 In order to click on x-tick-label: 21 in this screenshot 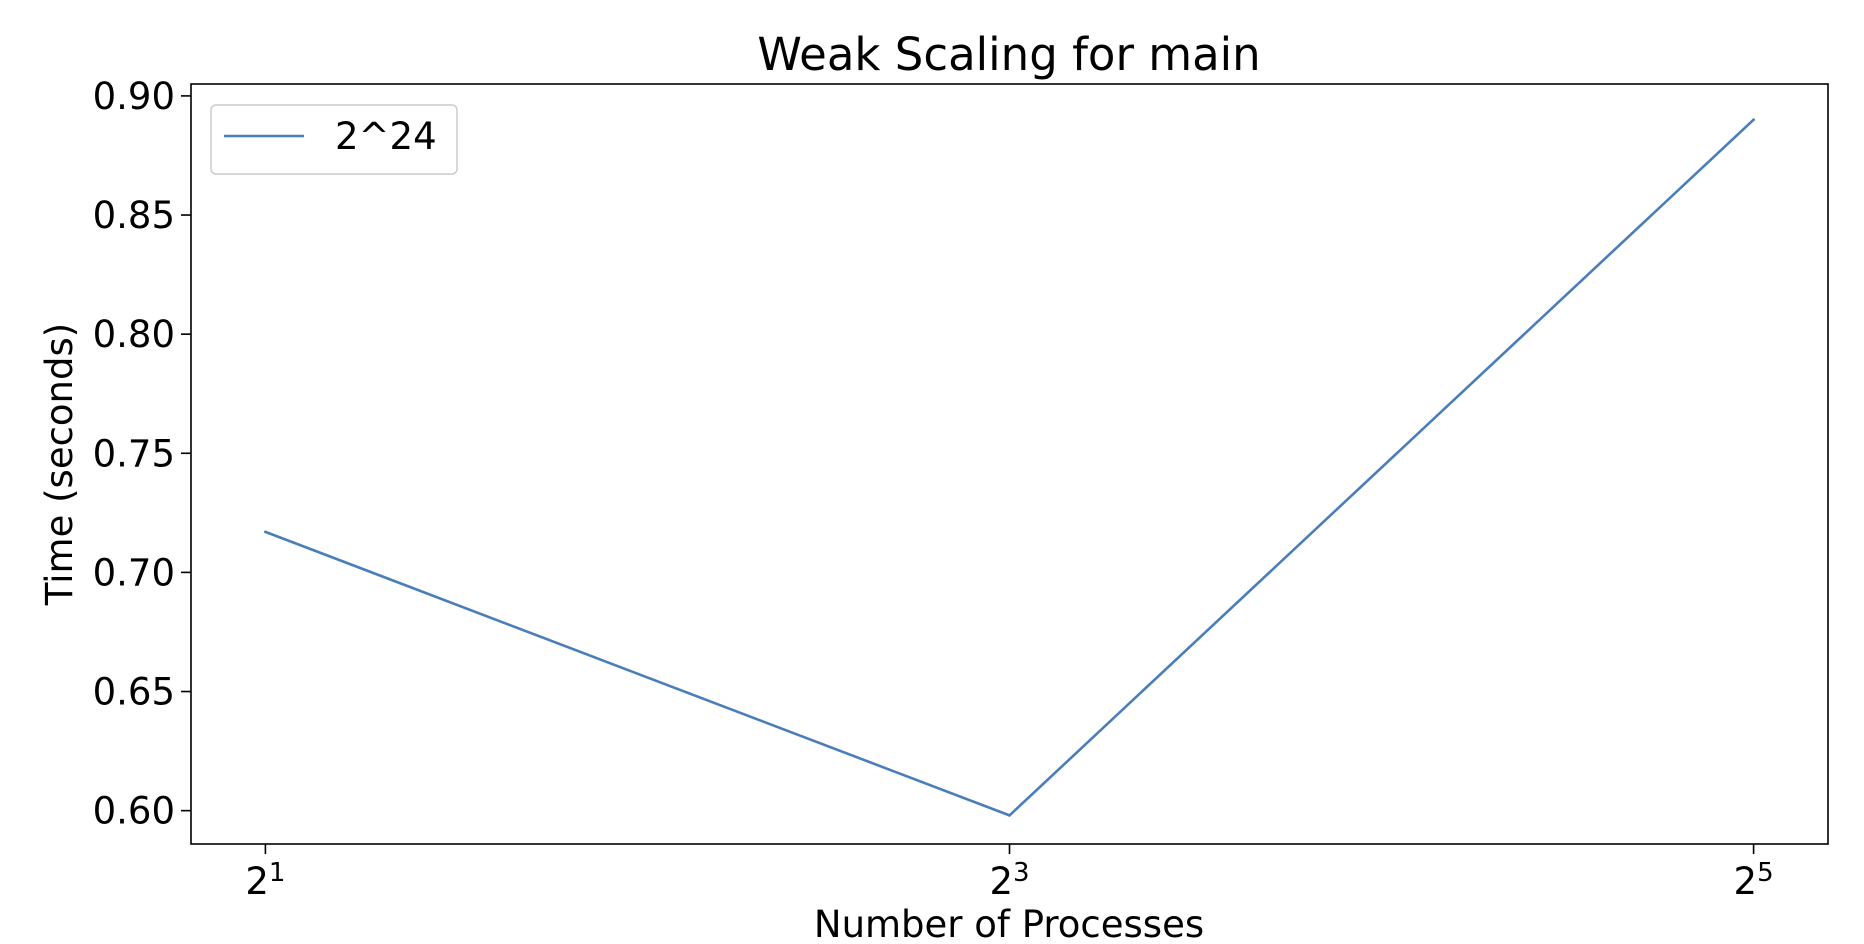, I will do `click(265, 880)`.